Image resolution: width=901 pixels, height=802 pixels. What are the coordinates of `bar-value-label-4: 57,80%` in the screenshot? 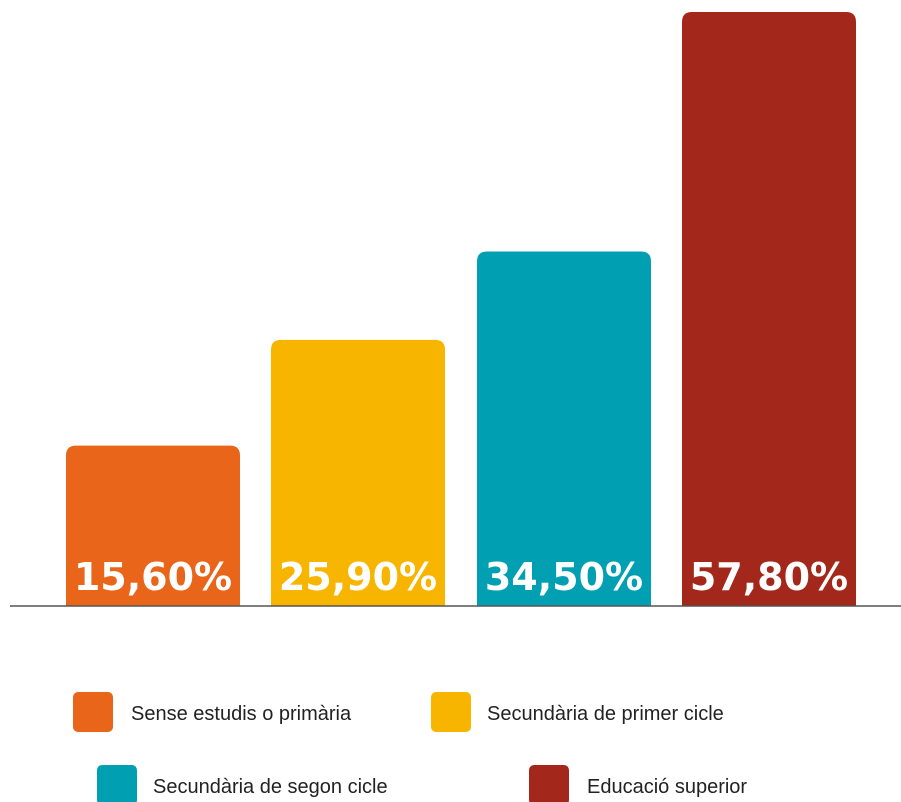 It's located at (769, 577).